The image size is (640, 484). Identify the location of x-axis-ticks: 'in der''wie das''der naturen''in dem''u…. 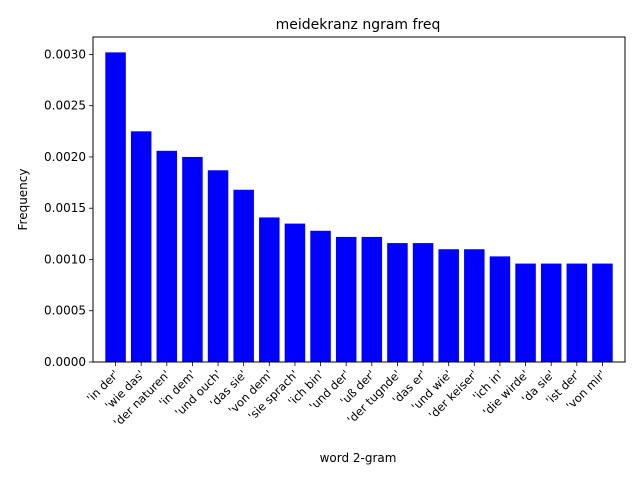
(346, 395).